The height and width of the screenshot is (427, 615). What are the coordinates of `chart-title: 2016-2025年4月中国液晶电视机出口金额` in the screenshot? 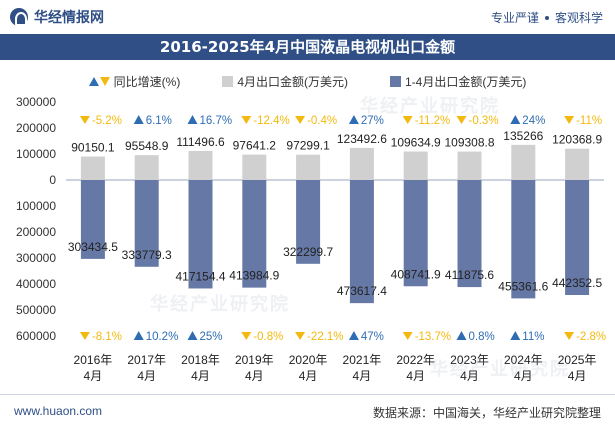 It's located at (307, 47).